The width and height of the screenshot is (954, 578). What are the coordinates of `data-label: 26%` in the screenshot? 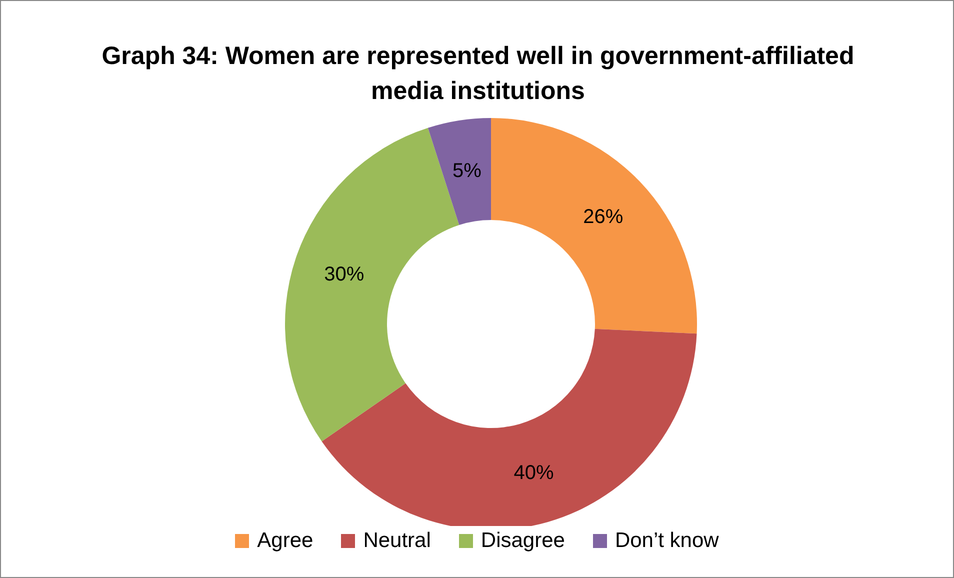 It's located at (603, 217).